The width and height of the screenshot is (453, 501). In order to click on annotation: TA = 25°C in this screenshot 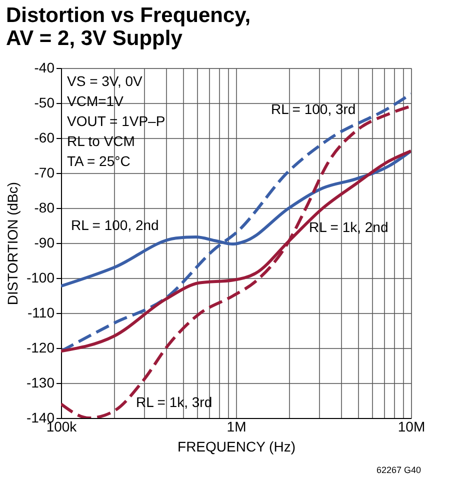, I will do `click(98, 161)`.